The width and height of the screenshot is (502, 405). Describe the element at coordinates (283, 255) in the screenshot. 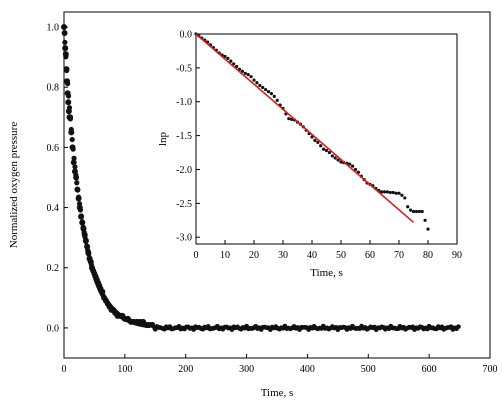

I see `inset-x-tick-label: 30` at that location.